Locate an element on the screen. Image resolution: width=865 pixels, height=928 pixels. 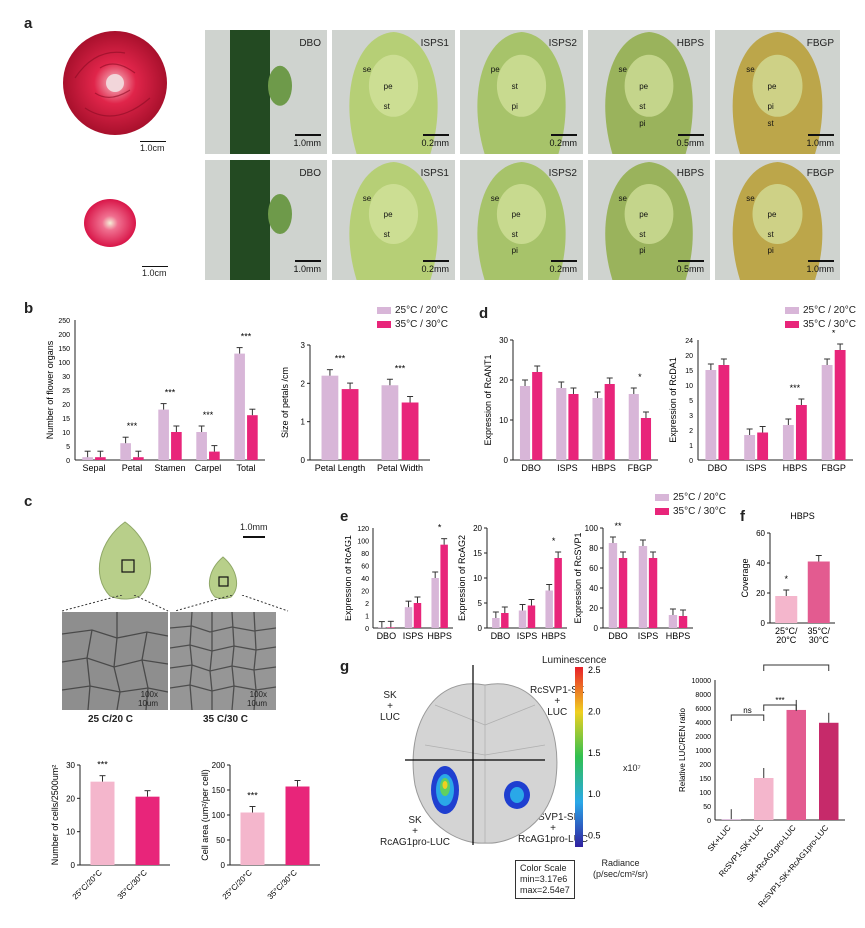
x-tick-label: SK+LUC is located at coordinates (719, 838).